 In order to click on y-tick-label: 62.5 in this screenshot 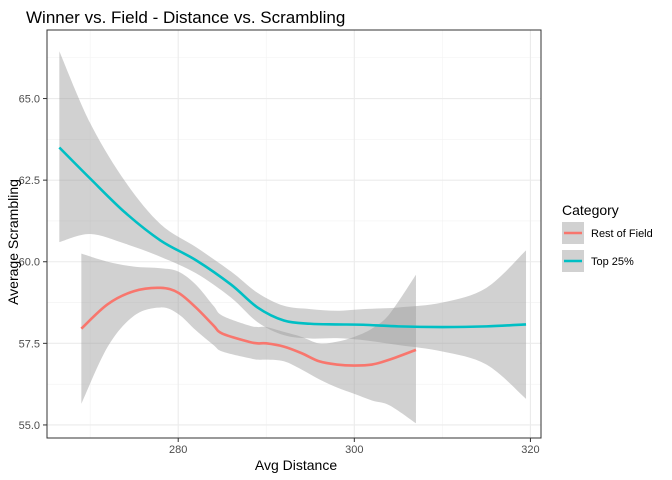, I will do `click(29, 181)`.